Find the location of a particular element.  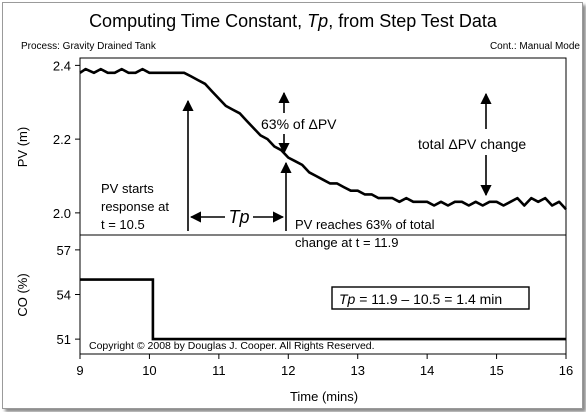

pv-y-axis-label: PV (m) is located at coordinates (22, 147).